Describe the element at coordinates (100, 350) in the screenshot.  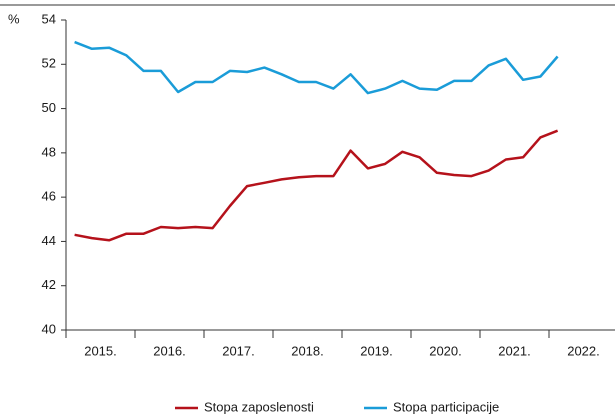
I see `x-tick-label: 2015.` at that location.